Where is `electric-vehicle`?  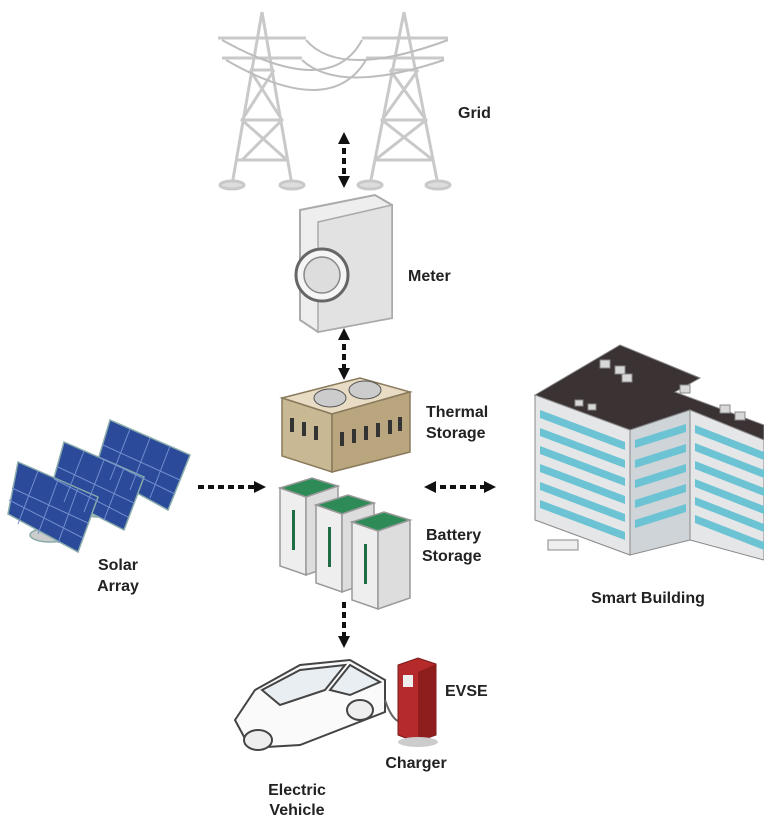 electric-vehicle is located at coordinates (322, 704).